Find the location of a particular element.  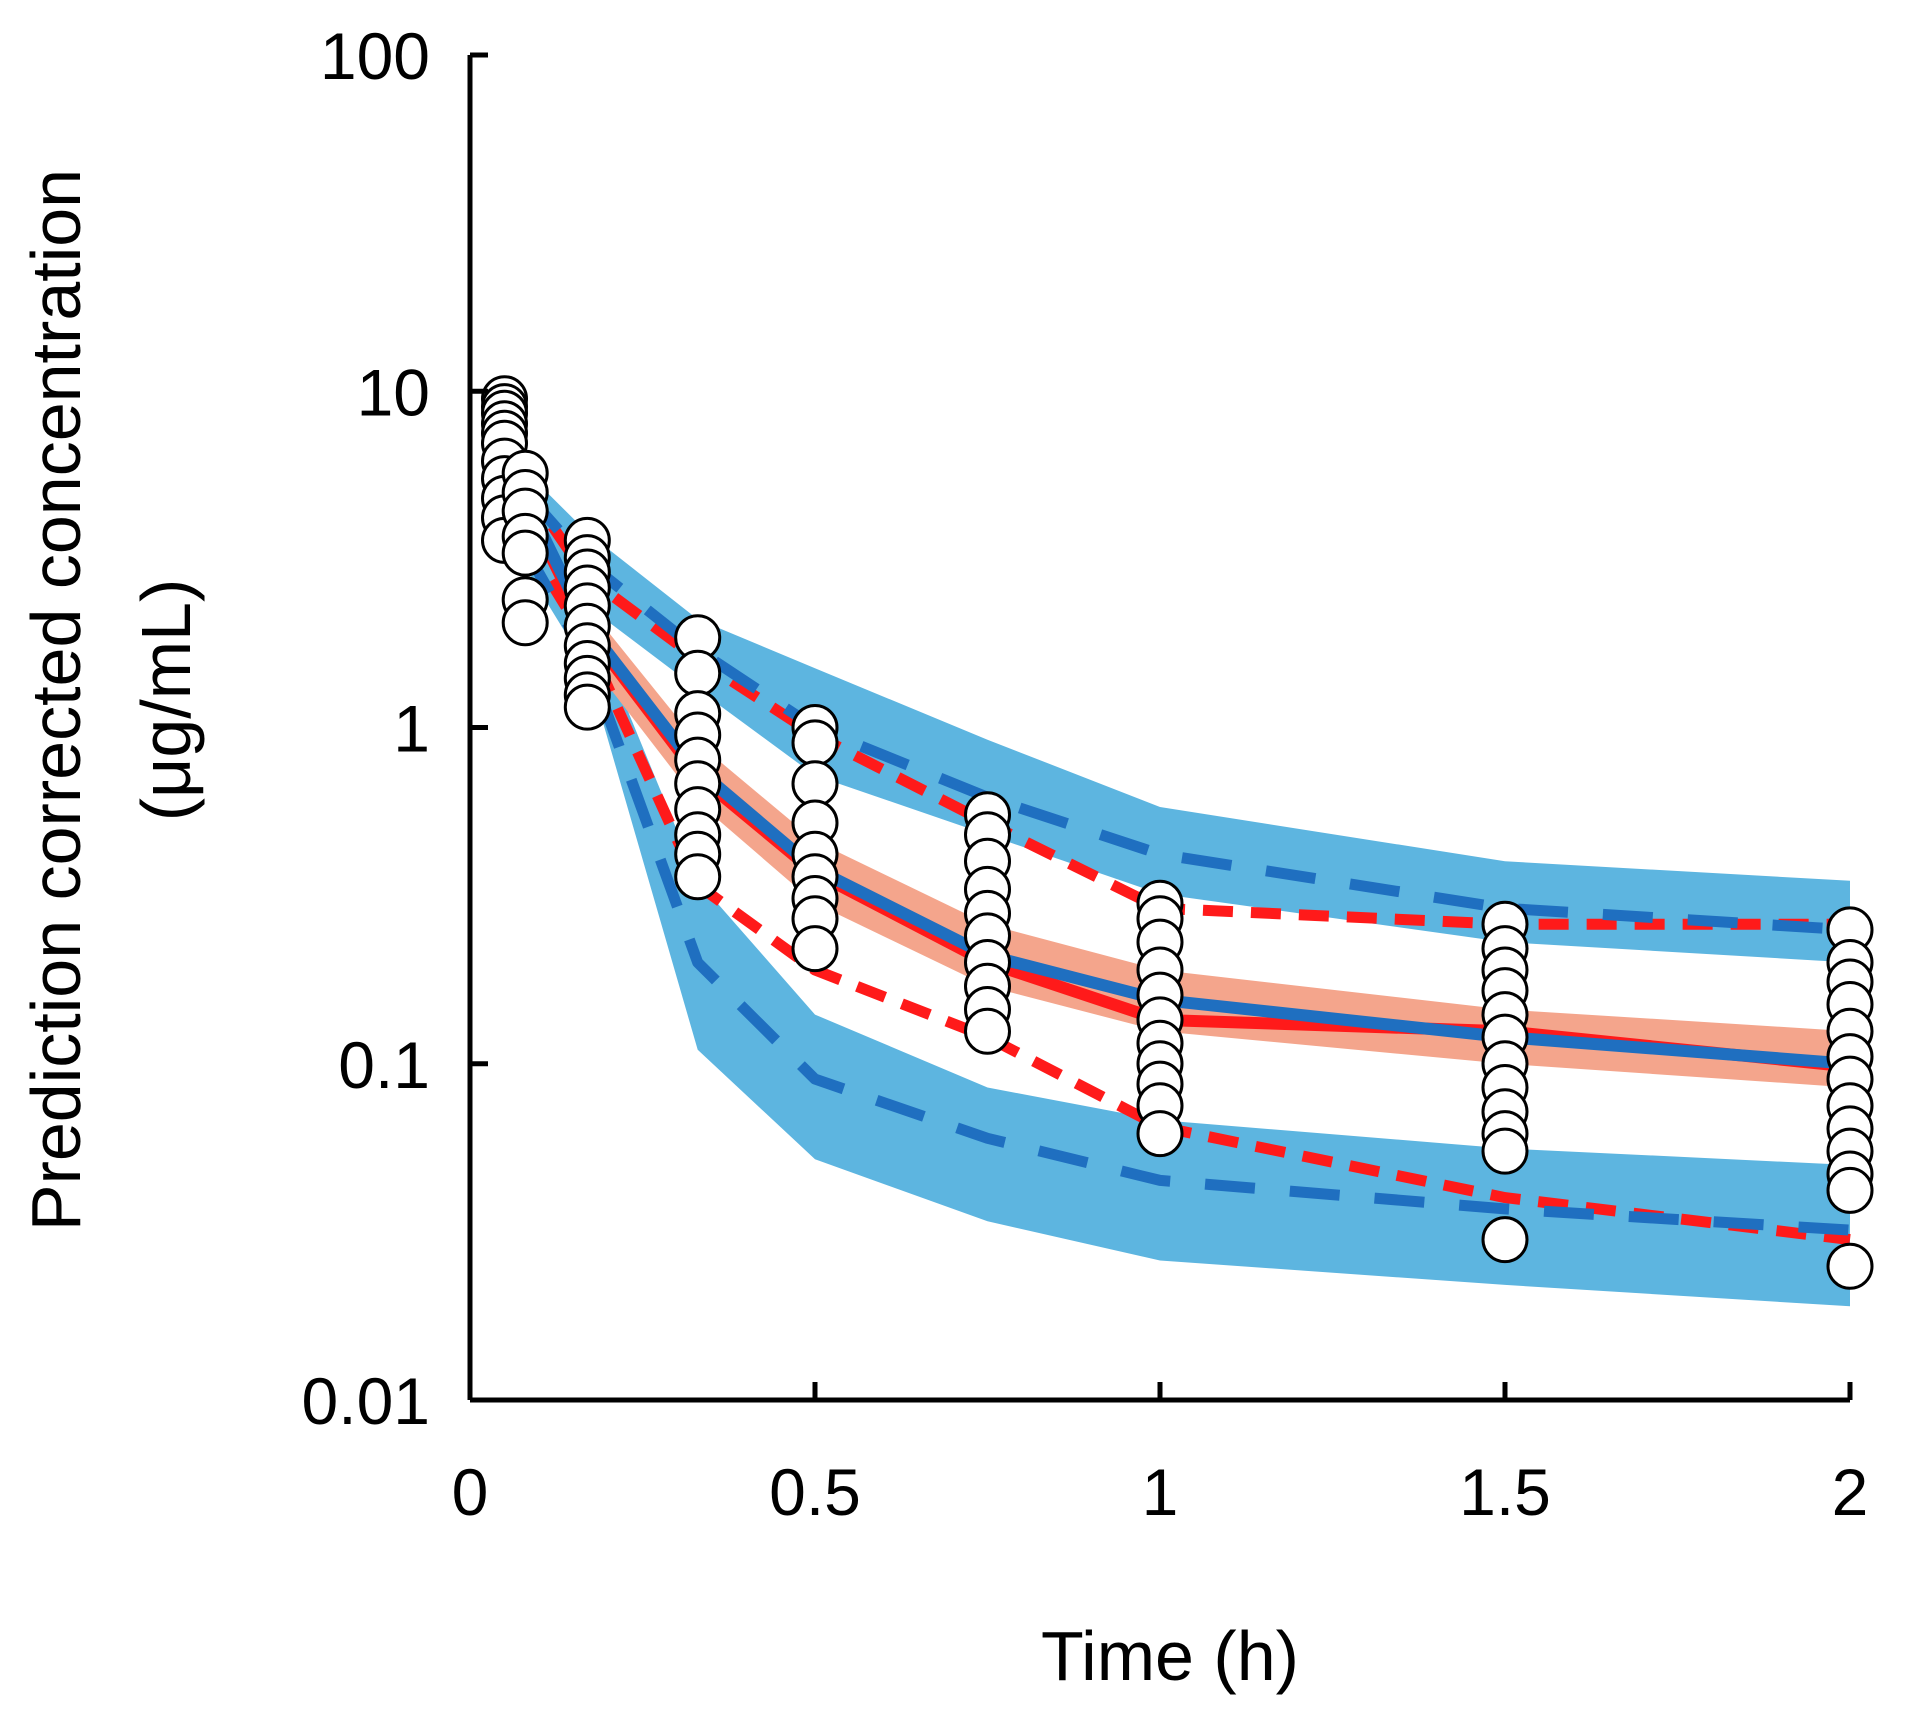

y-axis-title-line1: Prediction corrected concentration is located at coordinates (56, 700).